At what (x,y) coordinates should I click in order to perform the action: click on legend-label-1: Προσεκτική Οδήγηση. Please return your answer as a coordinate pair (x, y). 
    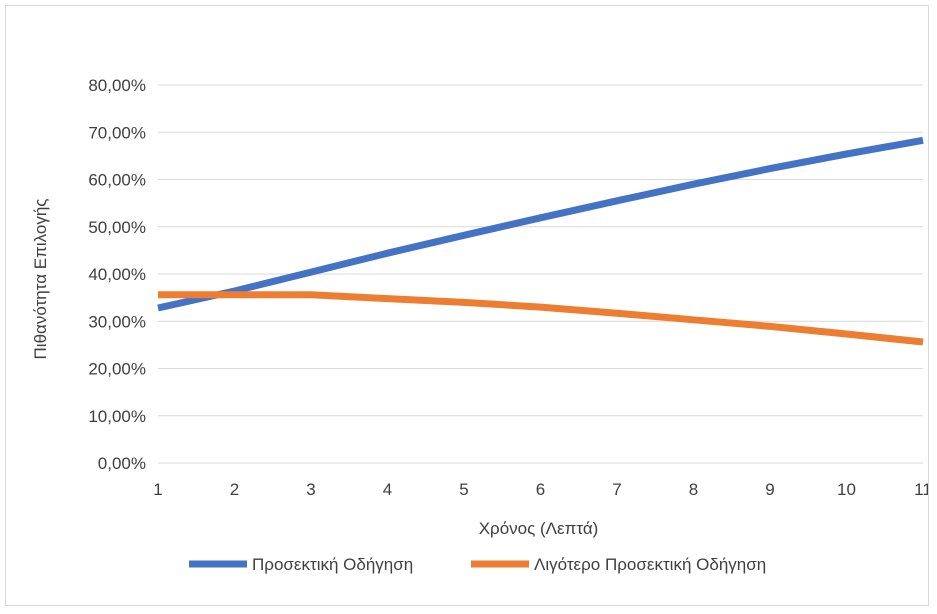
    Looking at the image, I should click on (332, 564).